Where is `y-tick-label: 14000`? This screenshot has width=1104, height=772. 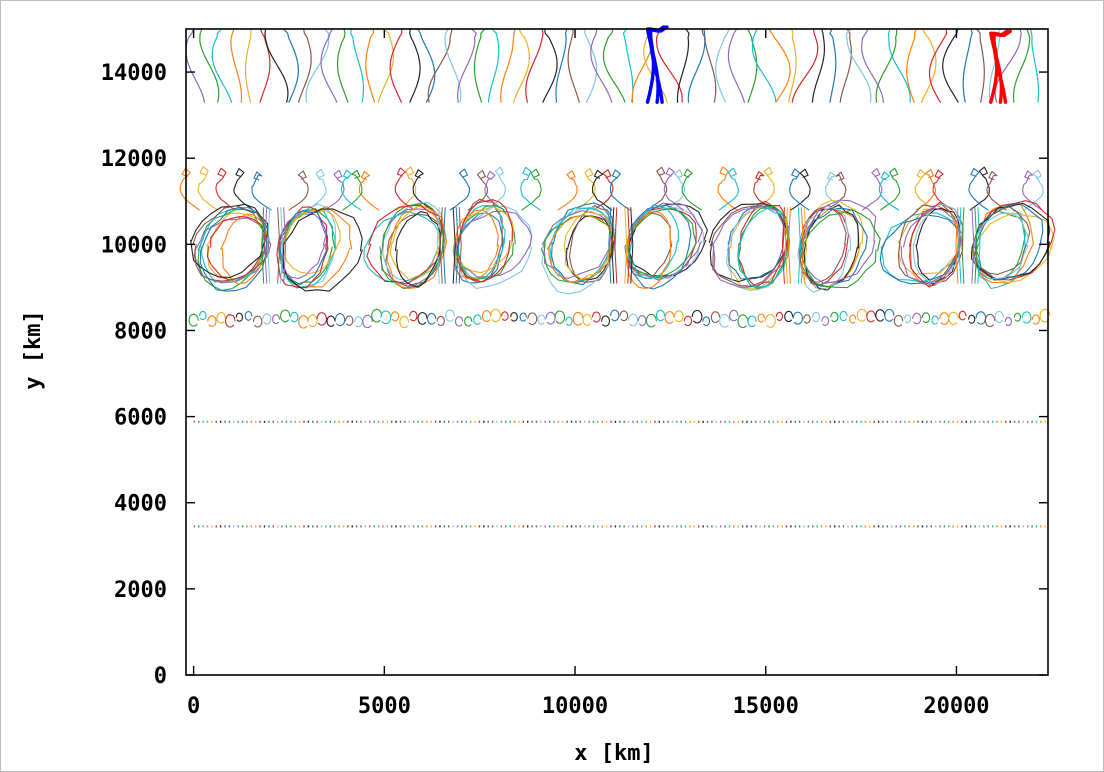 y-tick-label: 14000 is located at coordinates (134, 73).